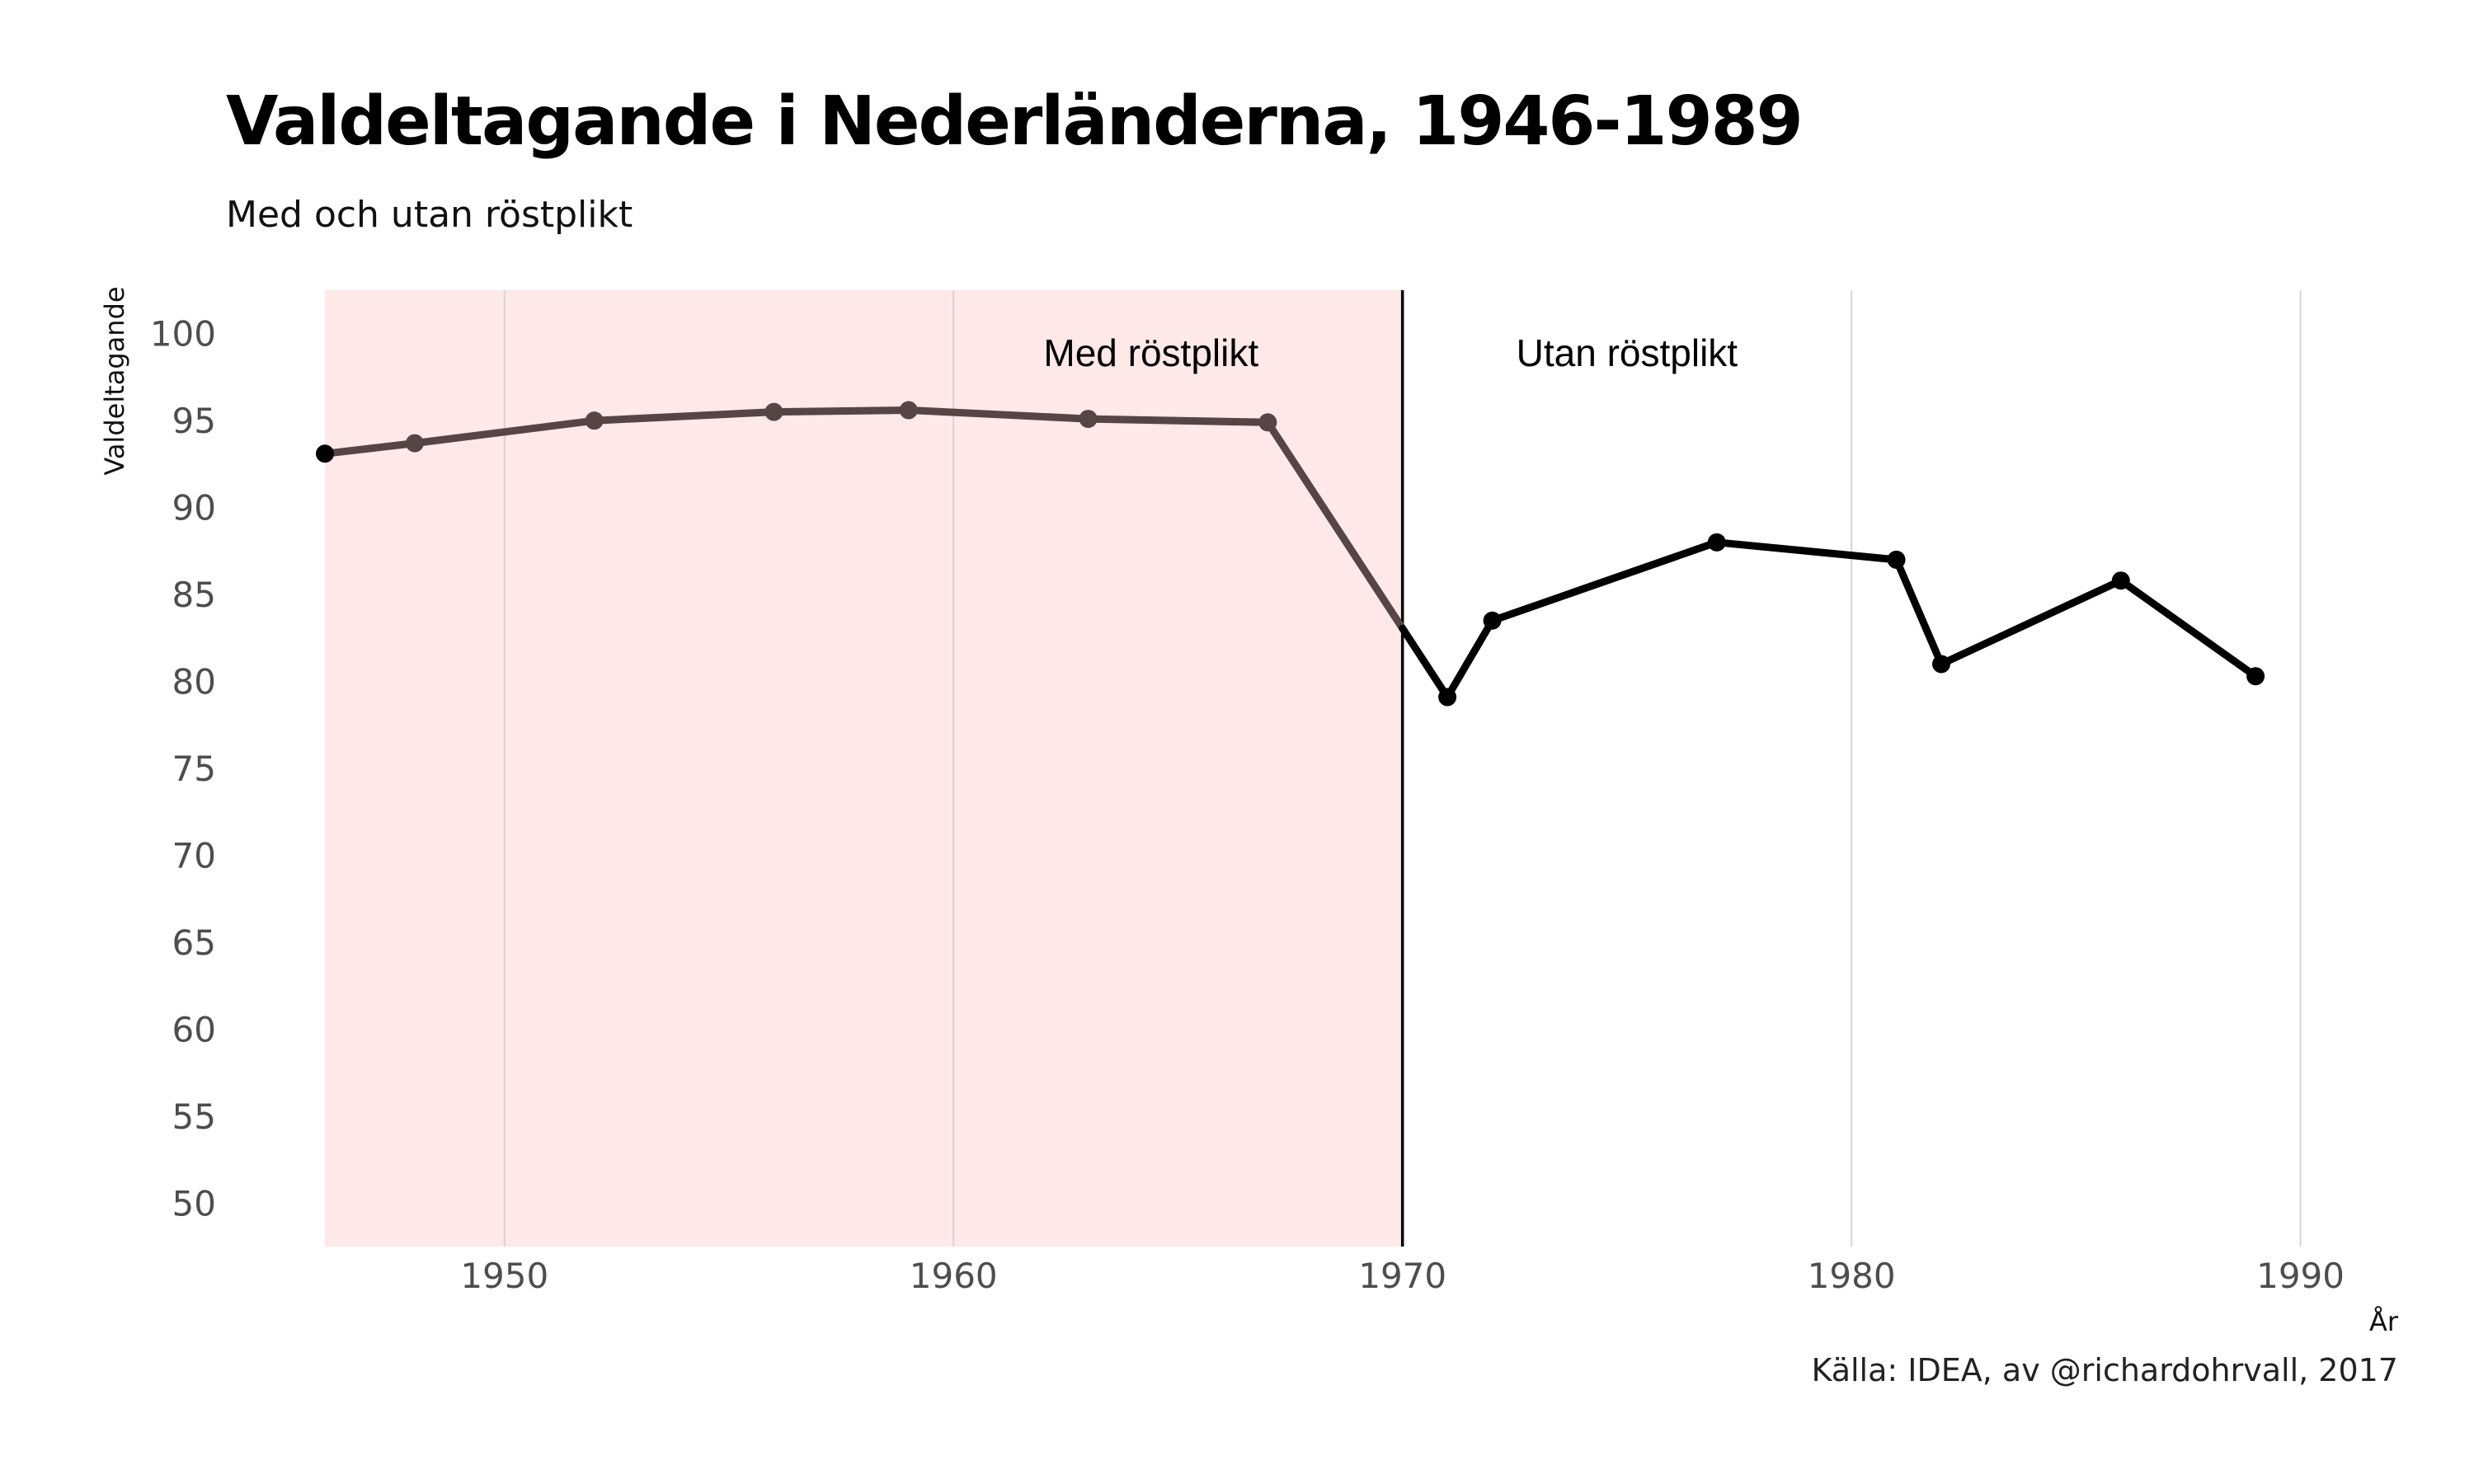 This screenshot has width=2474, height=1484. I want to click on x-tick-label: 1990, so click(2300, 1276).